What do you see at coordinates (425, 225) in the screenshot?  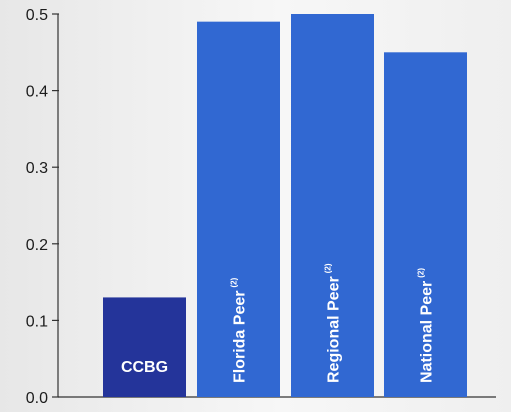 I see `bar-national-peer` at bounding box center [425, 225].